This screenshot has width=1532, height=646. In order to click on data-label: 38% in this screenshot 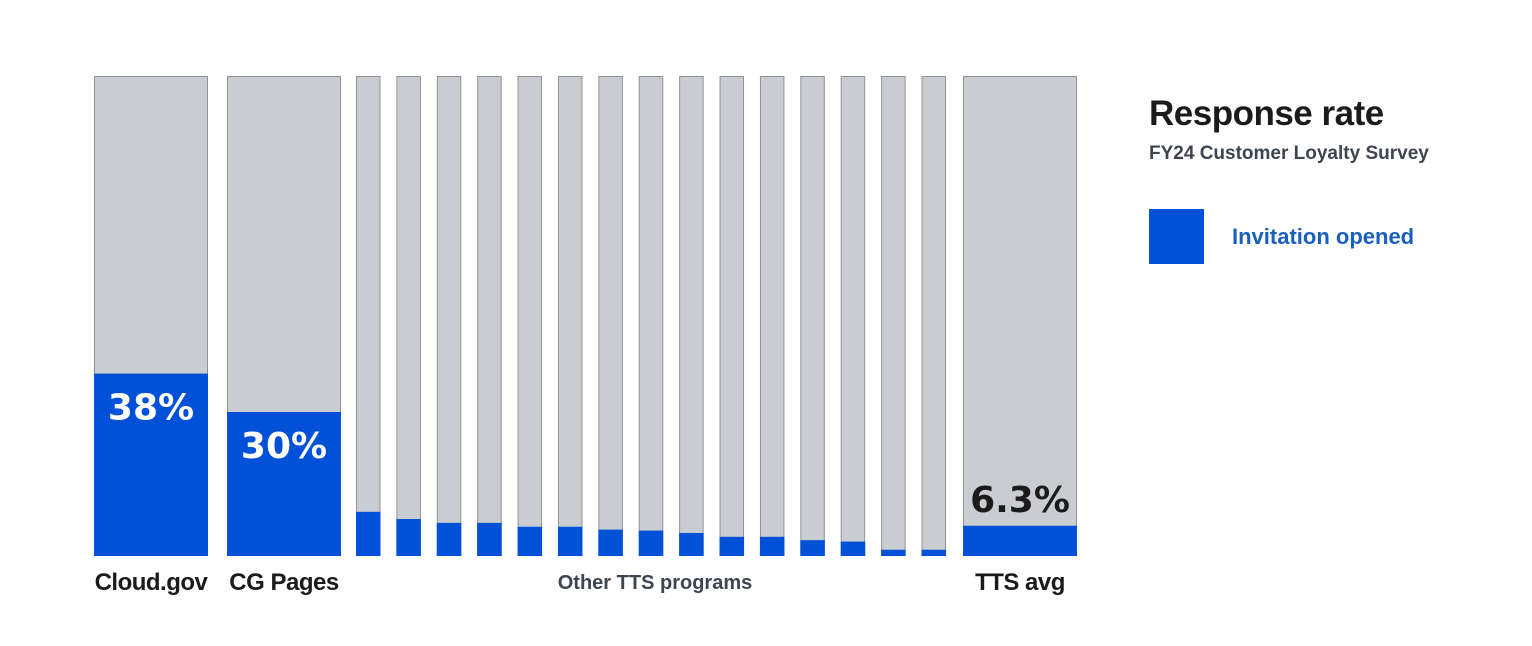, I will do `click(151, 408)`.